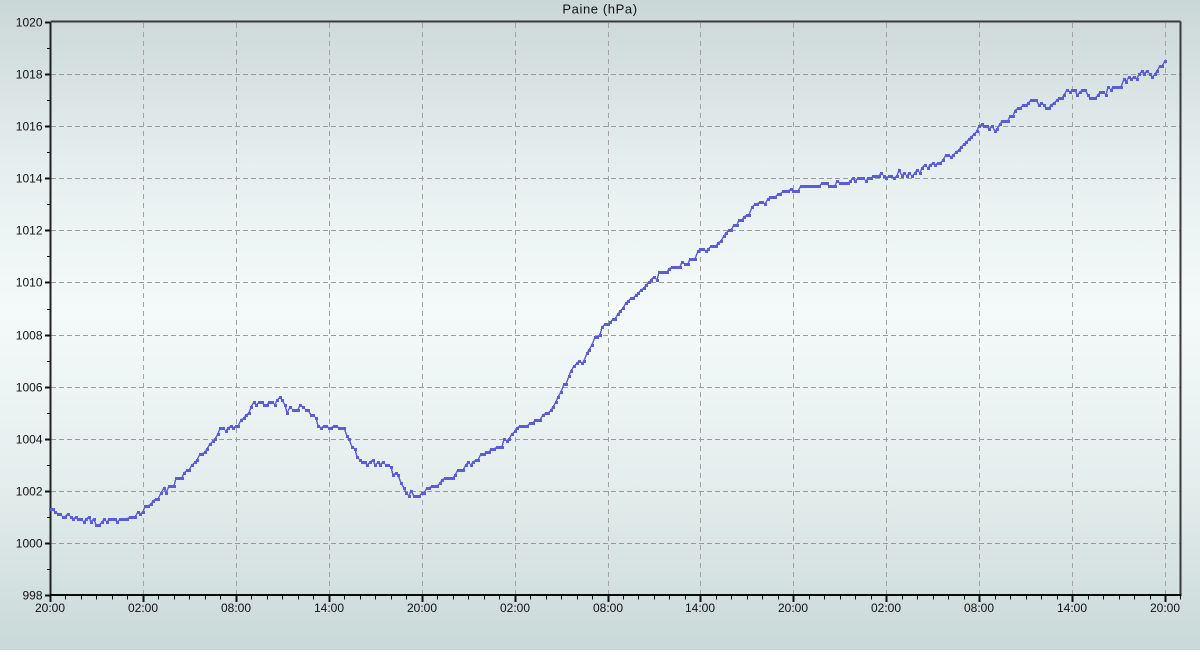  I want to click on svg-text: 1000, so click(29, 543).